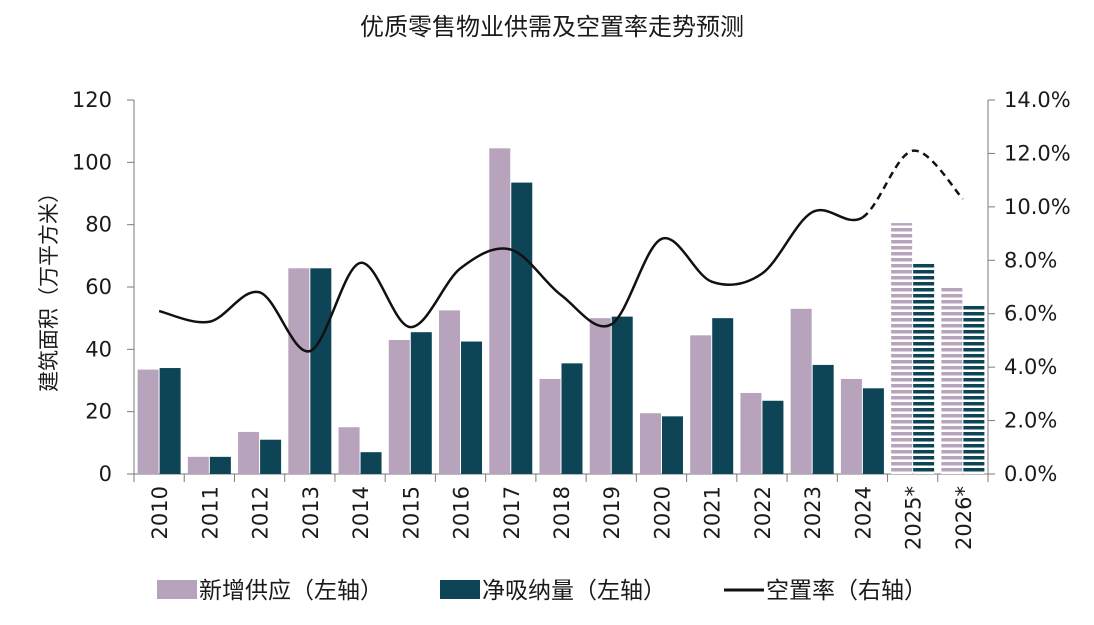 The width and height of the screenshot is (1094, 625). I want to click on chart-title: 优质零售物业供需及空置率走势预测, so click(552, 27).